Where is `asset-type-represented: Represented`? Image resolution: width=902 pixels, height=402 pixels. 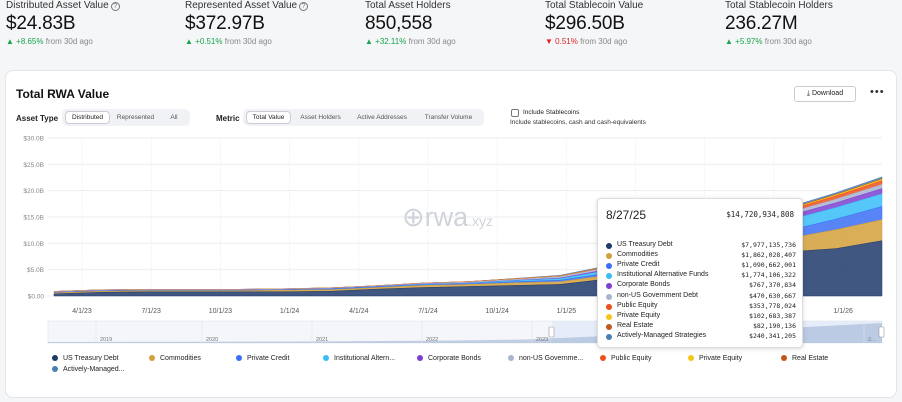
asset-type-represented: Represented is located at coordinates (135, 117).